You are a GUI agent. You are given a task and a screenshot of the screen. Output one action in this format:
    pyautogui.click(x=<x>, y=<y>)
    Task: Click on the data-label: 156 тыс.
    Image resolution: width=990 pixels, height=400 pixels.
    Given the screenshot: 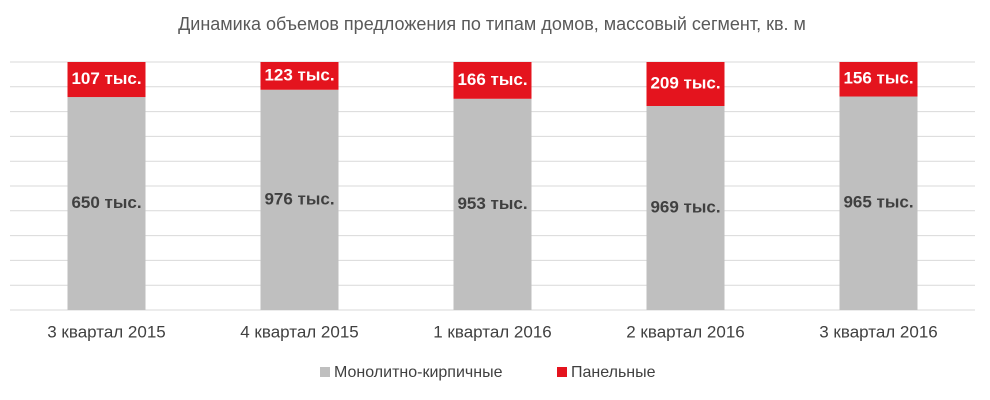 What is the action you would take?
    pyautogui.click(x=878, y=78)
    